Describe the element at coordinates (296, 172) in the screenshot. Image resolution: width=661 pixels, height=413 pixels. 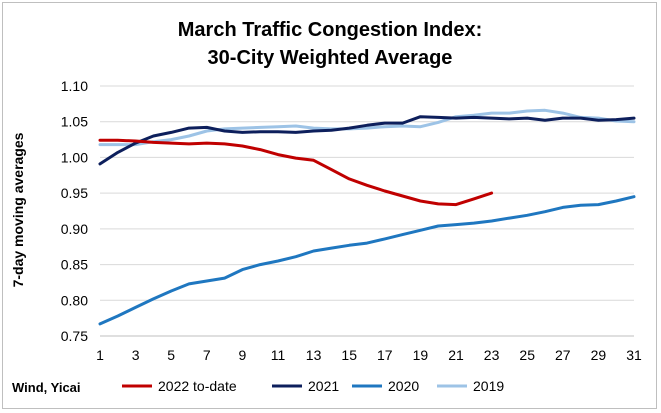
I see `series-line-2022-to-date` at that location.